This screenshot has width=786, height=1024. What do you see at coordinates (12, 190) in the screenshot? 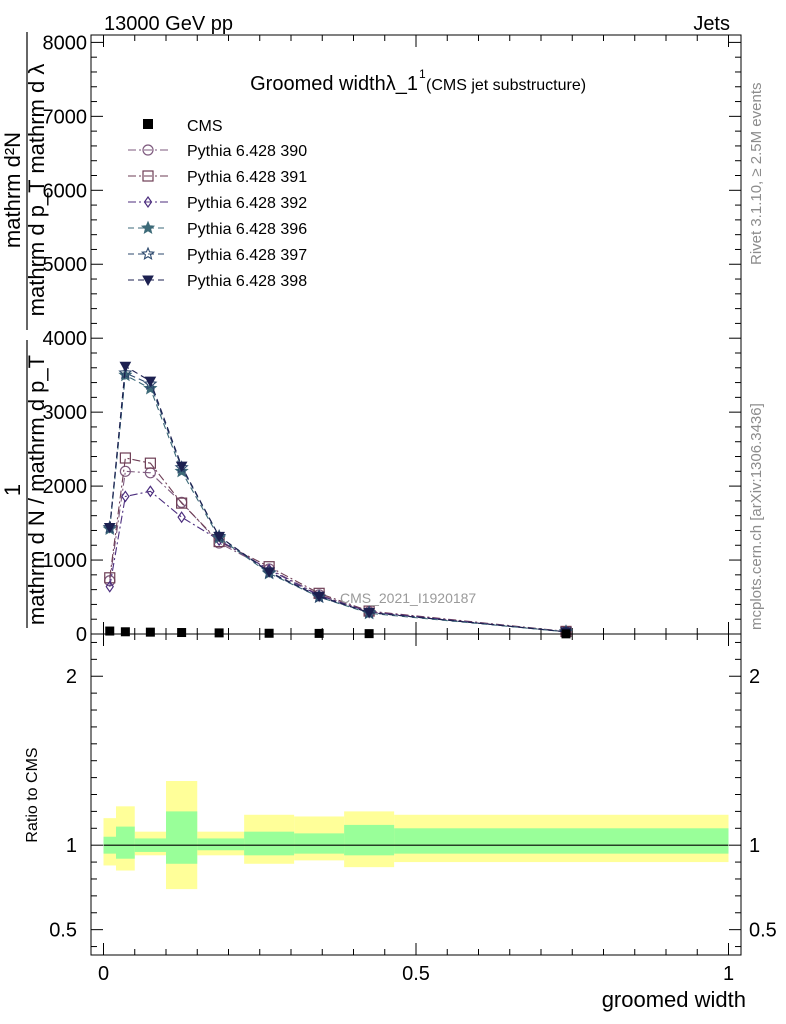
I see `ylabel-num: mathrm d²N` at bounding box center [12, 190].